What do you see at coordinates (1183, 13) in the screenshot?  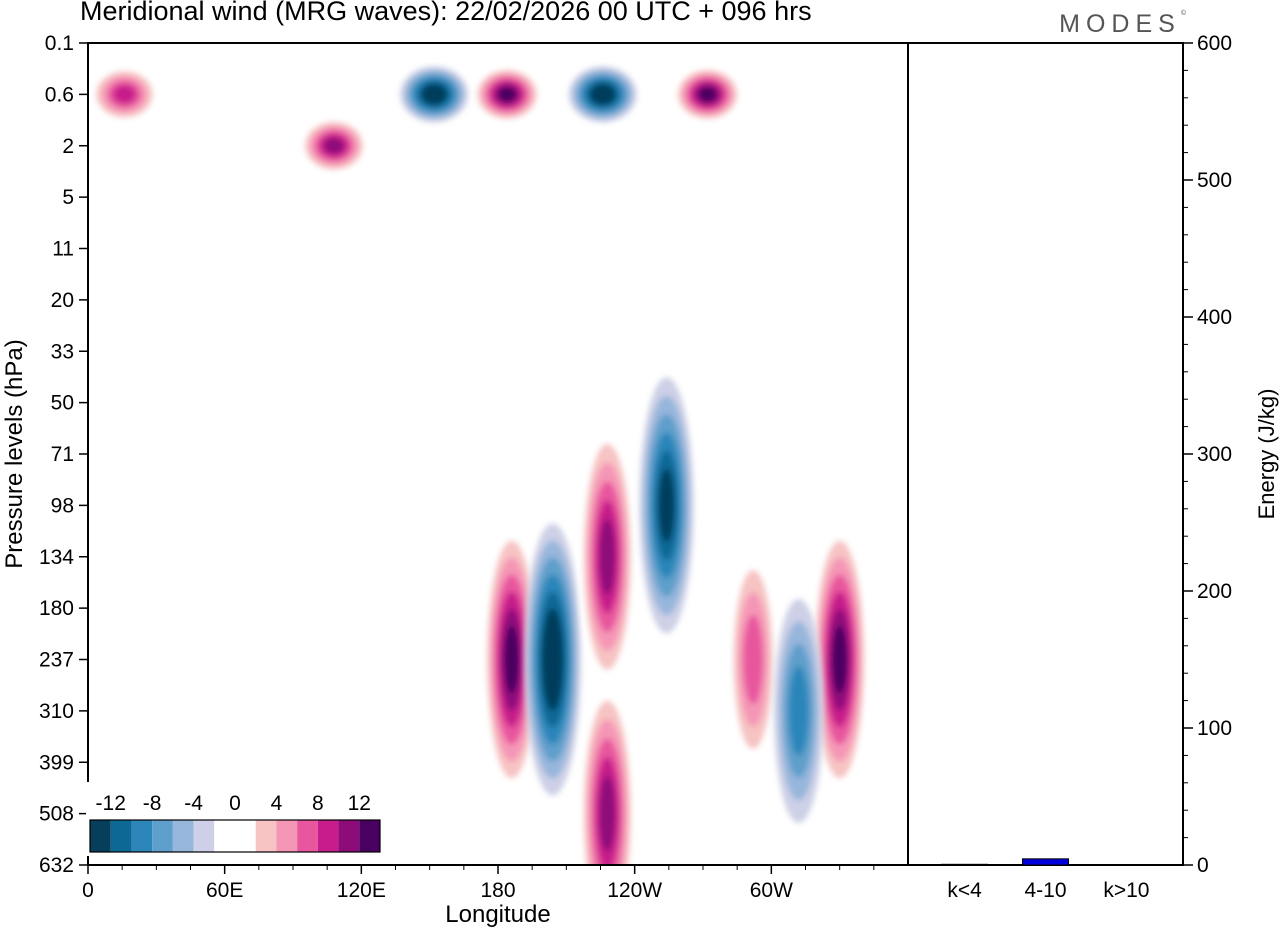 I see `copyright-mark: ©` at bounding box center [1183, 13].